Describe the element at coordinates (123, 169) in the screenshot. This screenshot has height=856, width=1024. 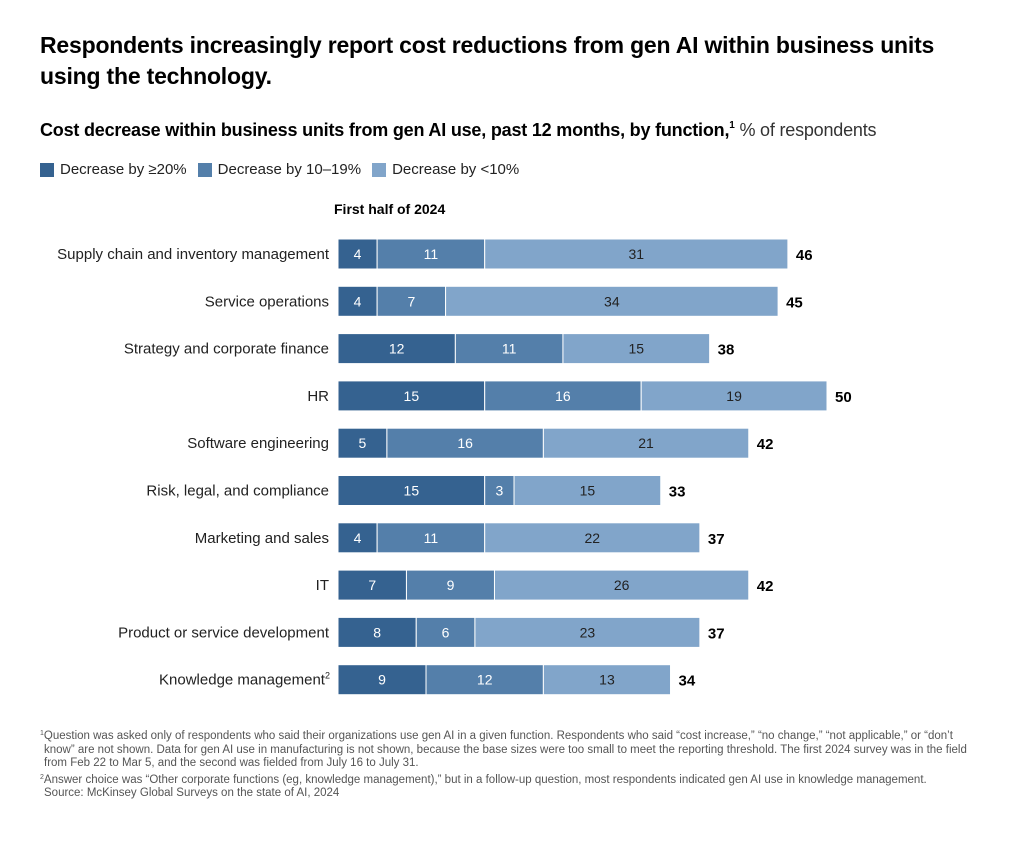
I see `legend-label: Decrease by ≥20%` at that location.